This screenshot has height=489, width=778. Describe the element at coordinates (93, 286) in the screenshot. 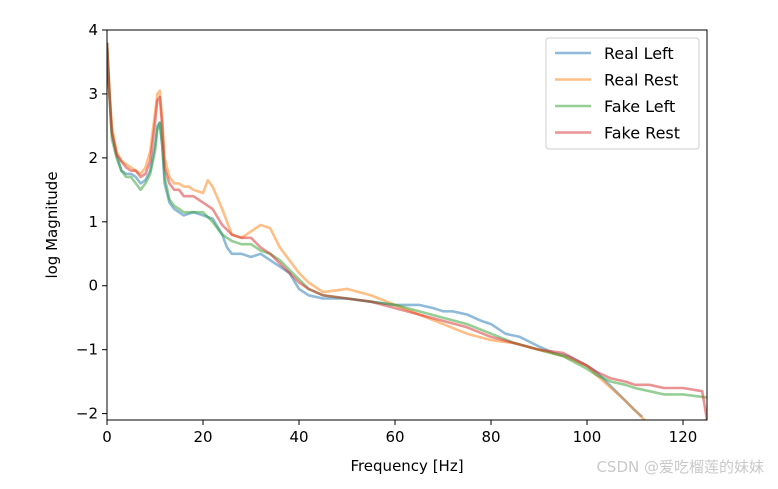

I see `y-tick-label: 0` at that location.